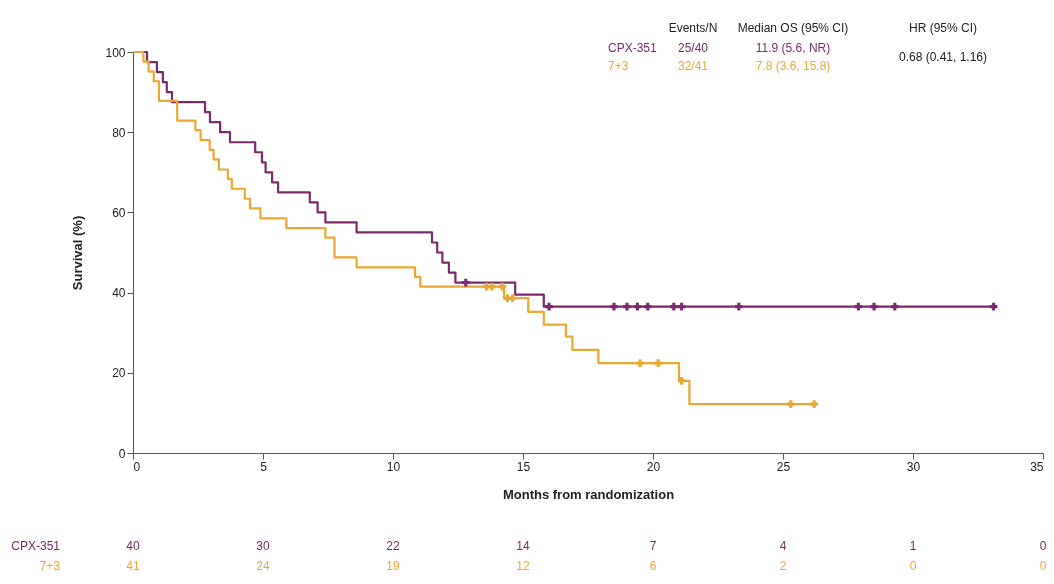  What do you see at coordinates (137, 466) in the screenshot?
I see `x-tick-label: 0` at bounding box center [137, 466].